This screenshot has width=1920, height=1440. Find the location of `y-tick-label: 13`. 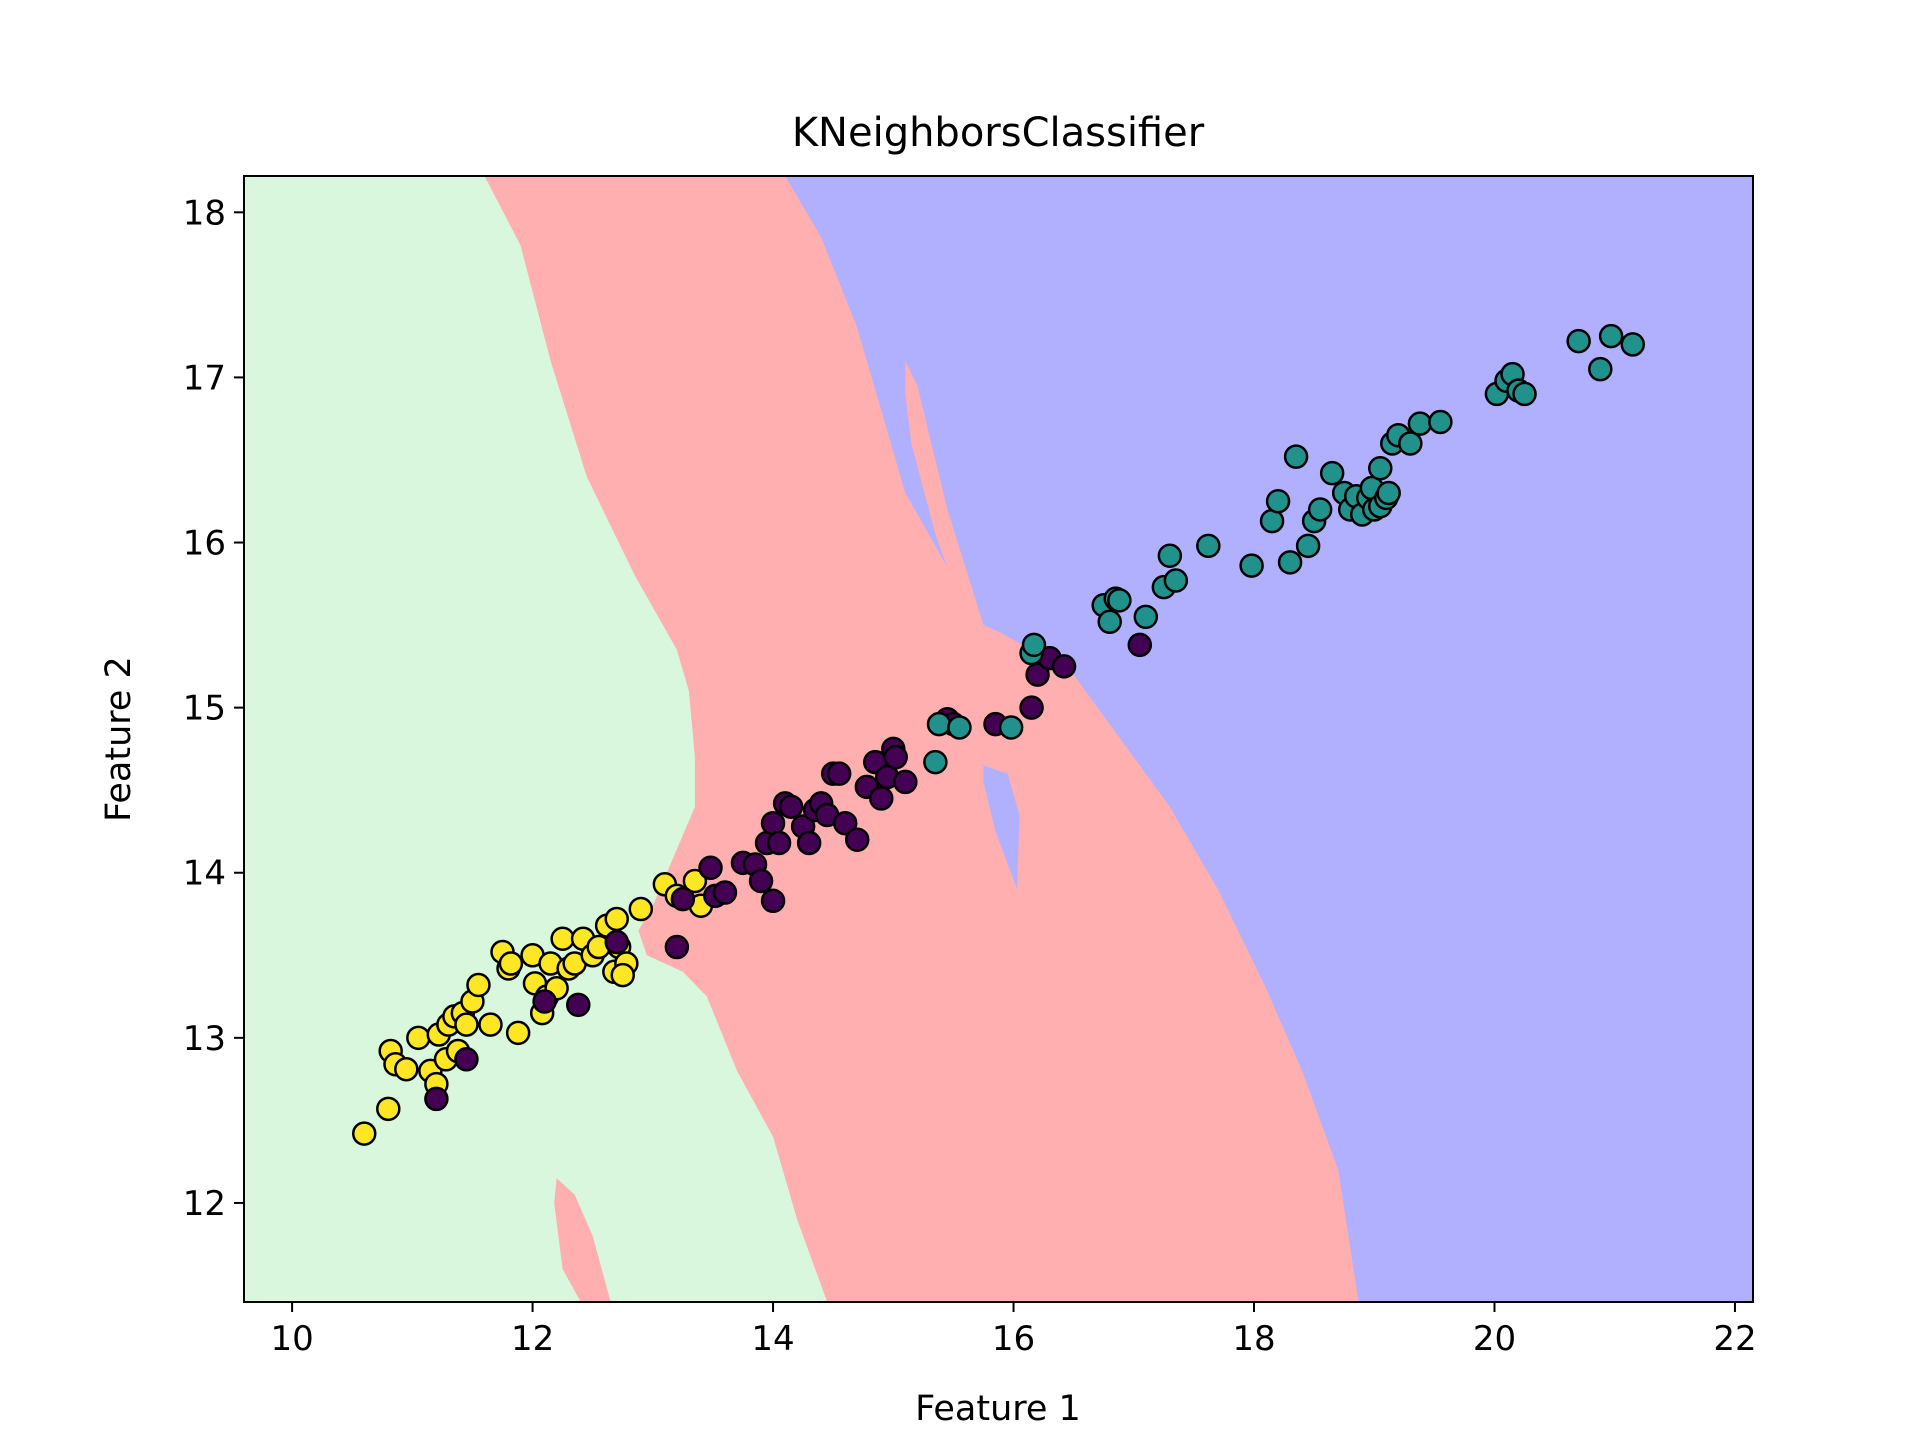

y-tick-label: 13 is located at coordinates (204, 1039).